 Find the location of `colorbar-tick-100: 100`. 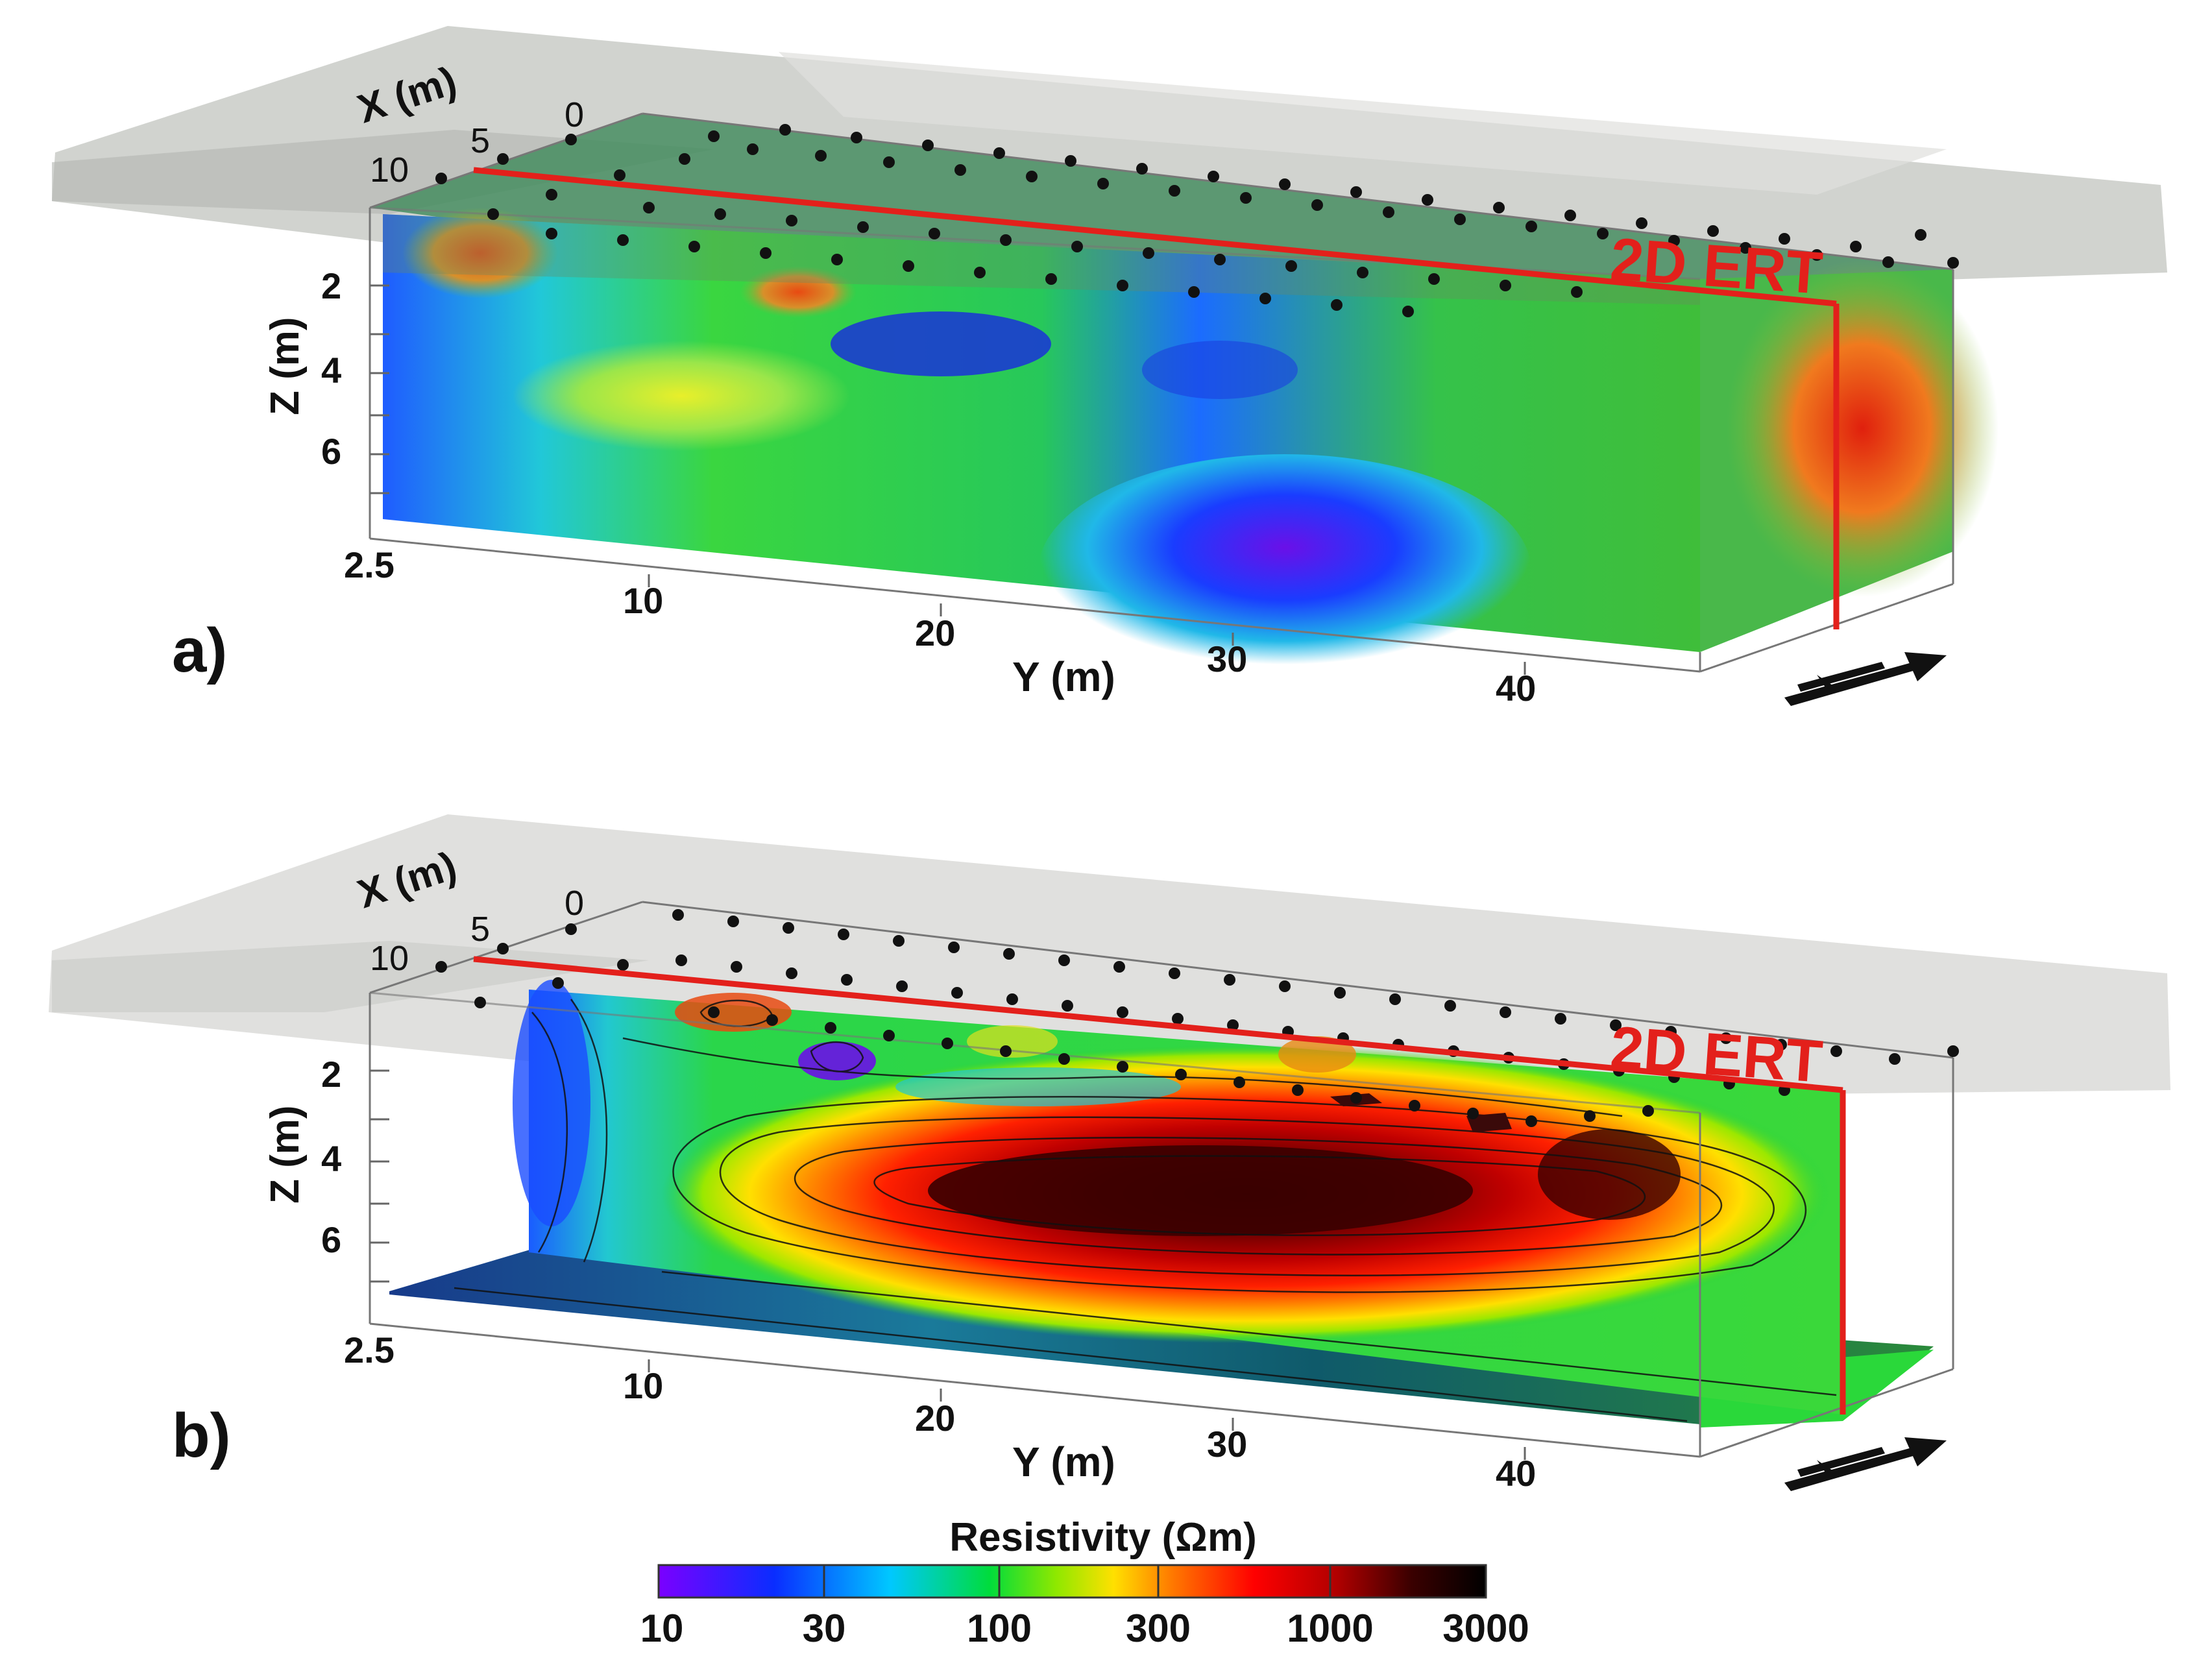

colorbar-tick-100: 100 is located at coordinates (999, 1628).